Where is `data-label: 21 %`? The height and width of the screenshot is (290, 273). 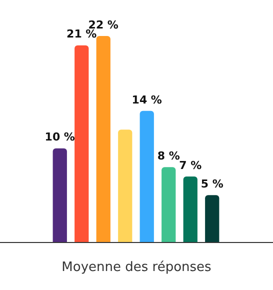
data-label: 21 % is located at coordinates (81, 34).